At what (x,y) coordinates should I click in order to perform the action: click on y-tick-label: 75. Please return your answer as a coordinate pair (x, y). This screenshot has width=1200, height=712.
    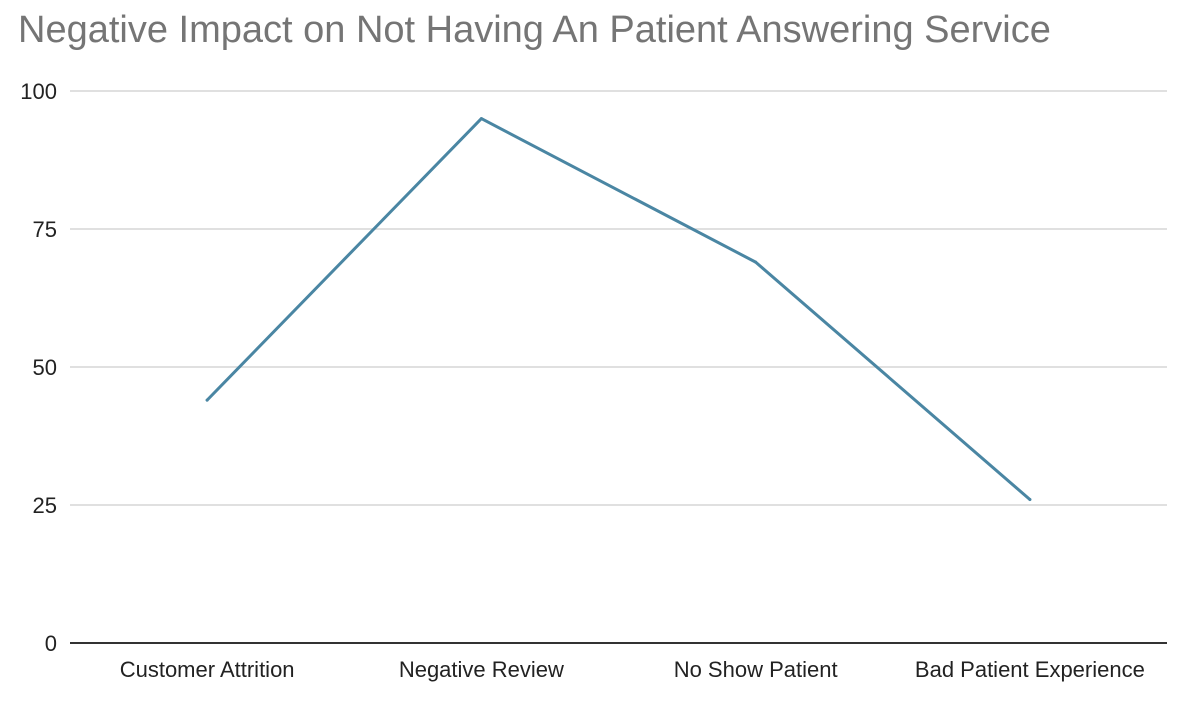
    Looking at the image, I should click on (45, 229).